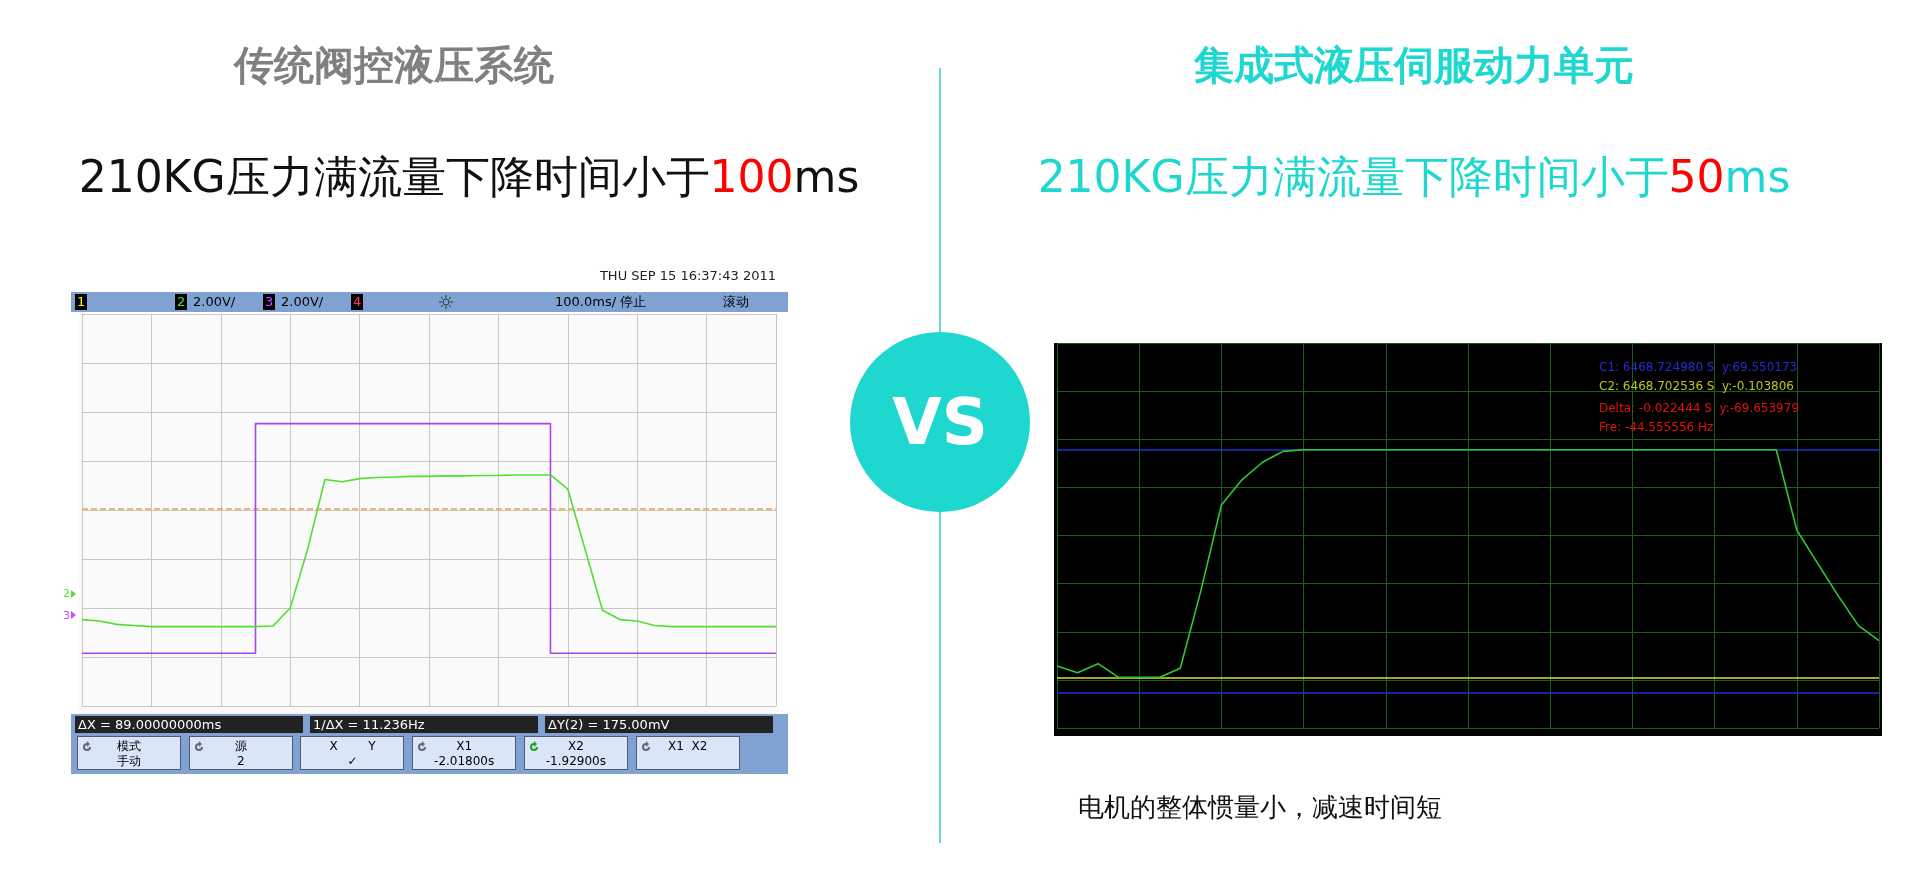  Describe the element at coordinates (1698, 367) in the screenshot. I see `text: C1: 6468.724980 S y:69.550173` at that location.